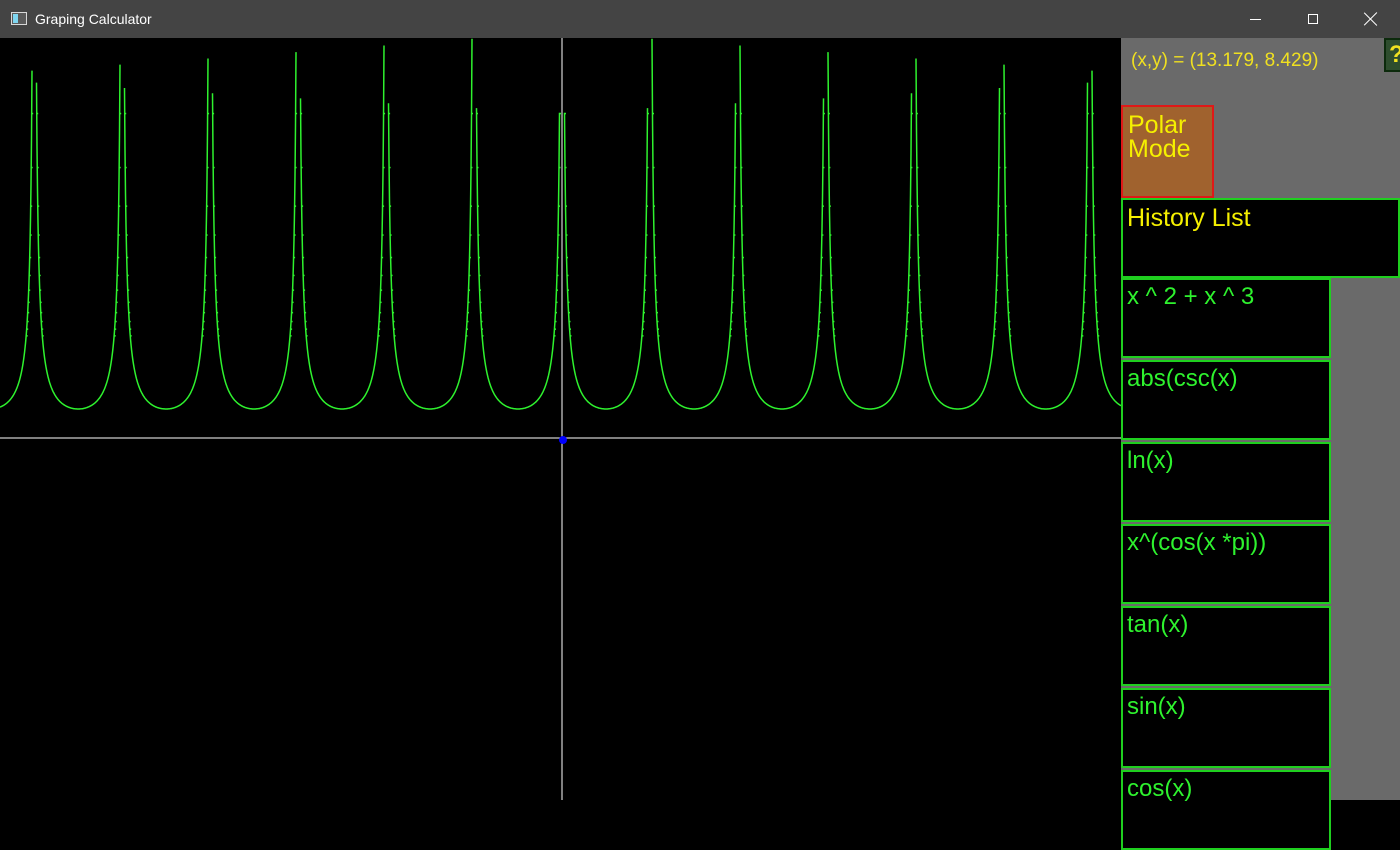 This screenshot has width=1400, height=850. Describe the element at coordinates (1167, 151) in the screenshot. I see `polar-mode-button: Polar Mode` at that location.